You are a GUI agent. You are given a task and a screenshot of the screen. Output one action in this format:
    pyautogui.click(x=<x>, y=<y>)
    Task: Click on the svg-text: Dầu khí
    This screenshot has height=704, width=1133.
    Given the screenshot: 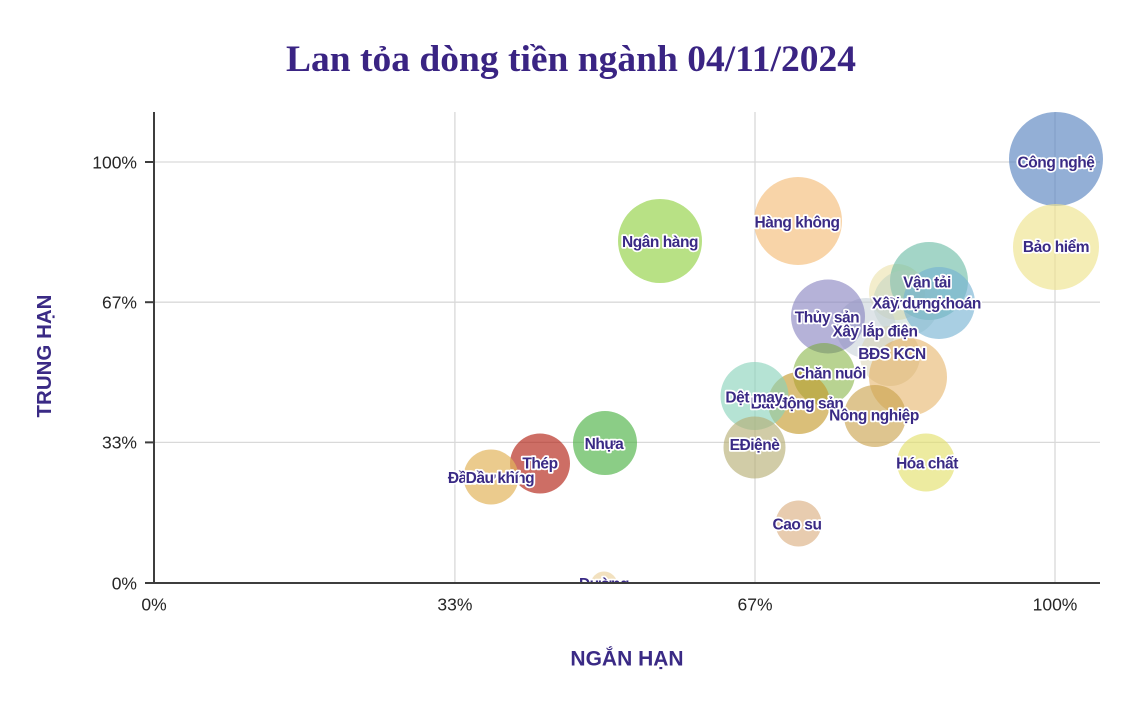 What is the action you would take?
    pyautogui.click(x=493, y=478)
    